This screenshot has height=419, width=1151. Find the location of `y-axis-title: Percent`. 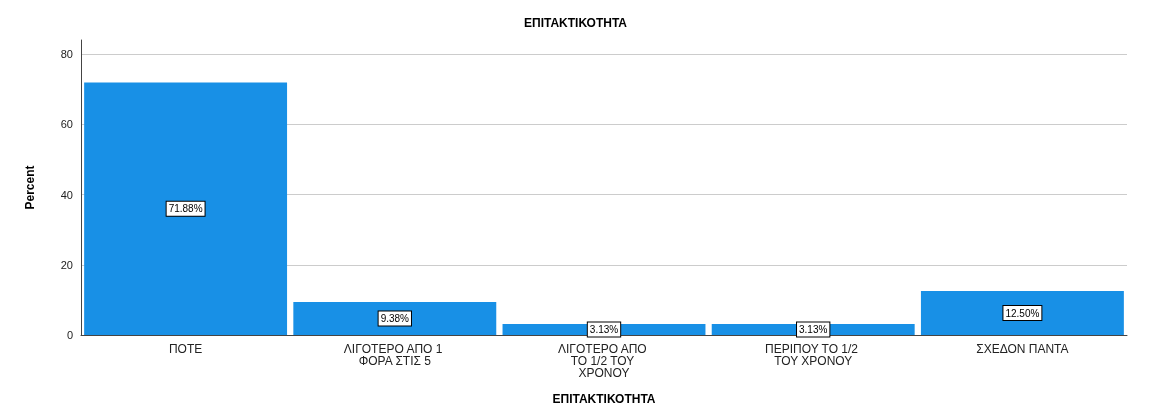

y-axis-title: Percent is located at coordinates (30, 187).